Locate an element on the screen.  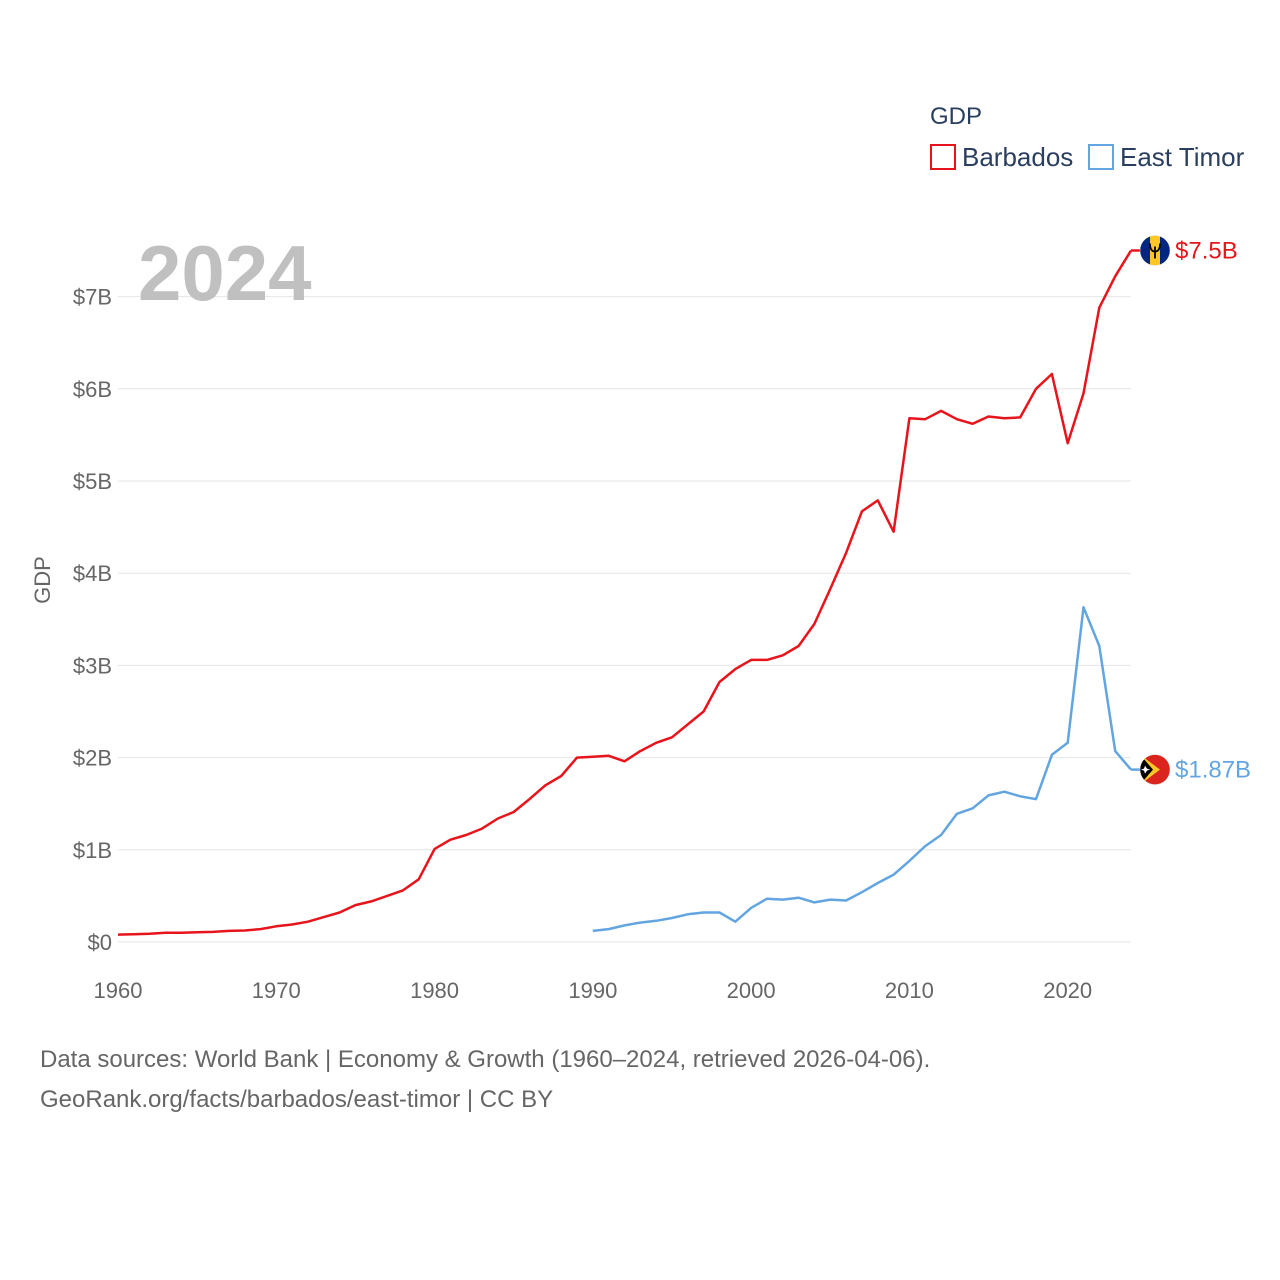
y-tick-label: $2B is located at coordinates (92, 758).